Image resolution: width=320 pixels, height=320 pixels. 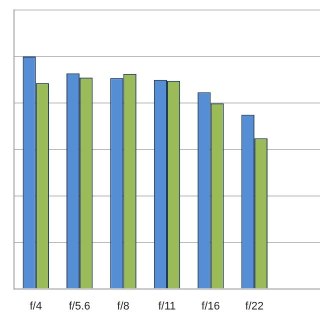 I want to click on x-tick-label: f/5.6, so click(x=79, y=306).